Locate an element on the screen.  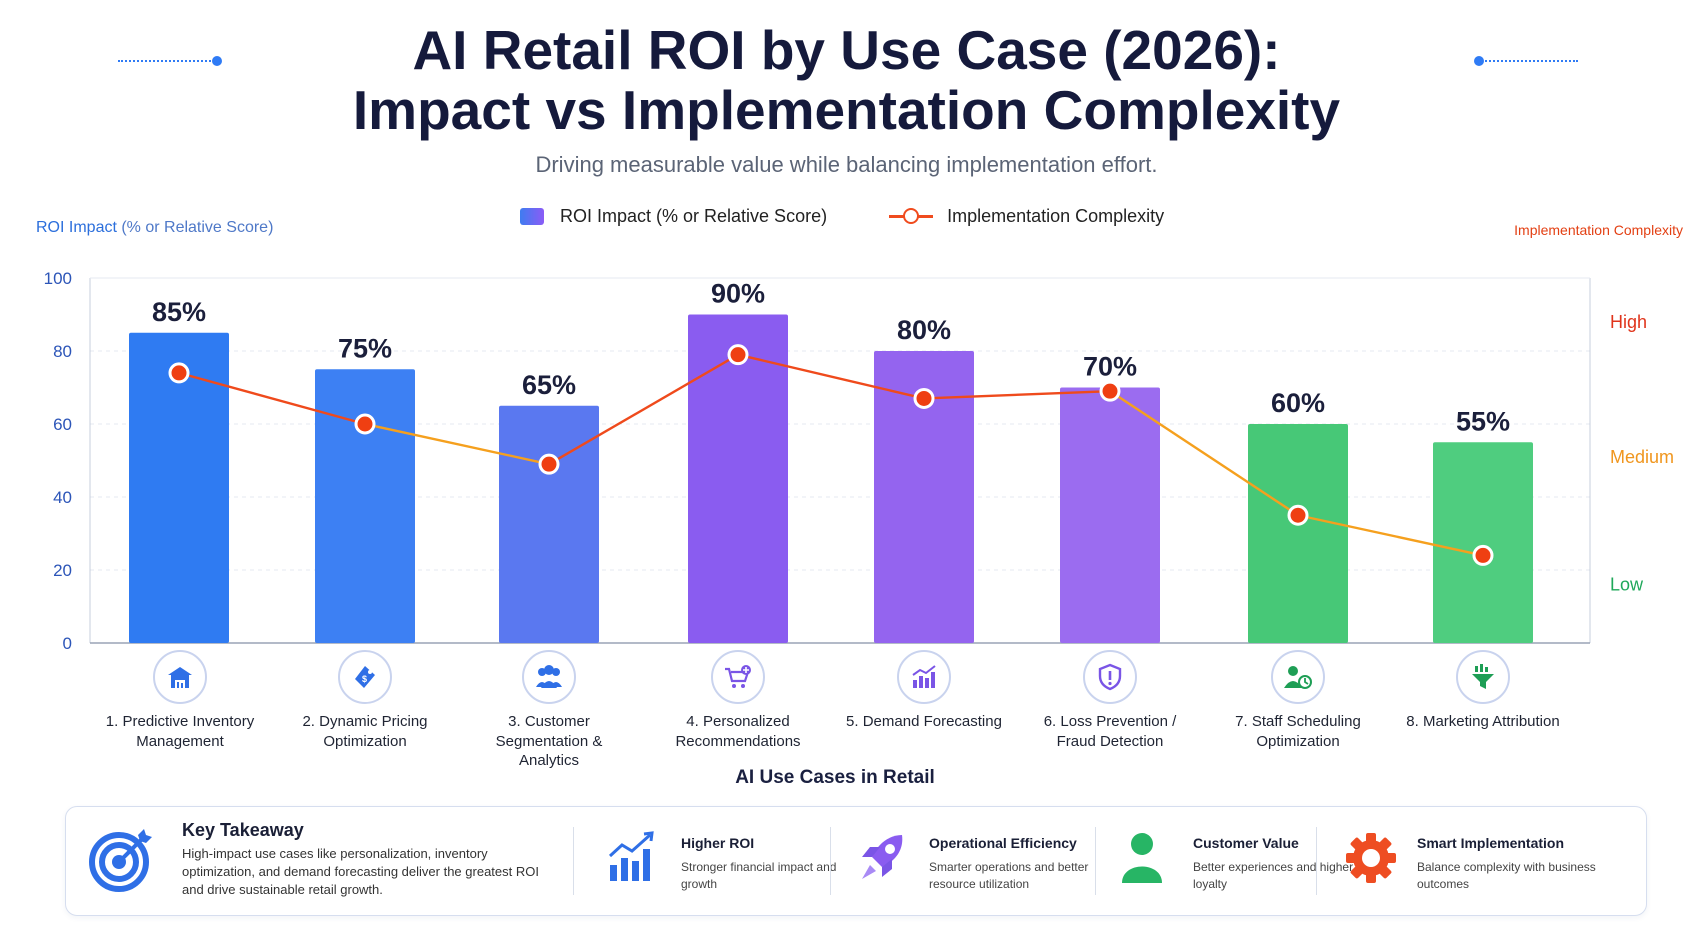
use-case-label: 6. Loss Prevention / Fraud Detection is located at coordinates (1110, 731).